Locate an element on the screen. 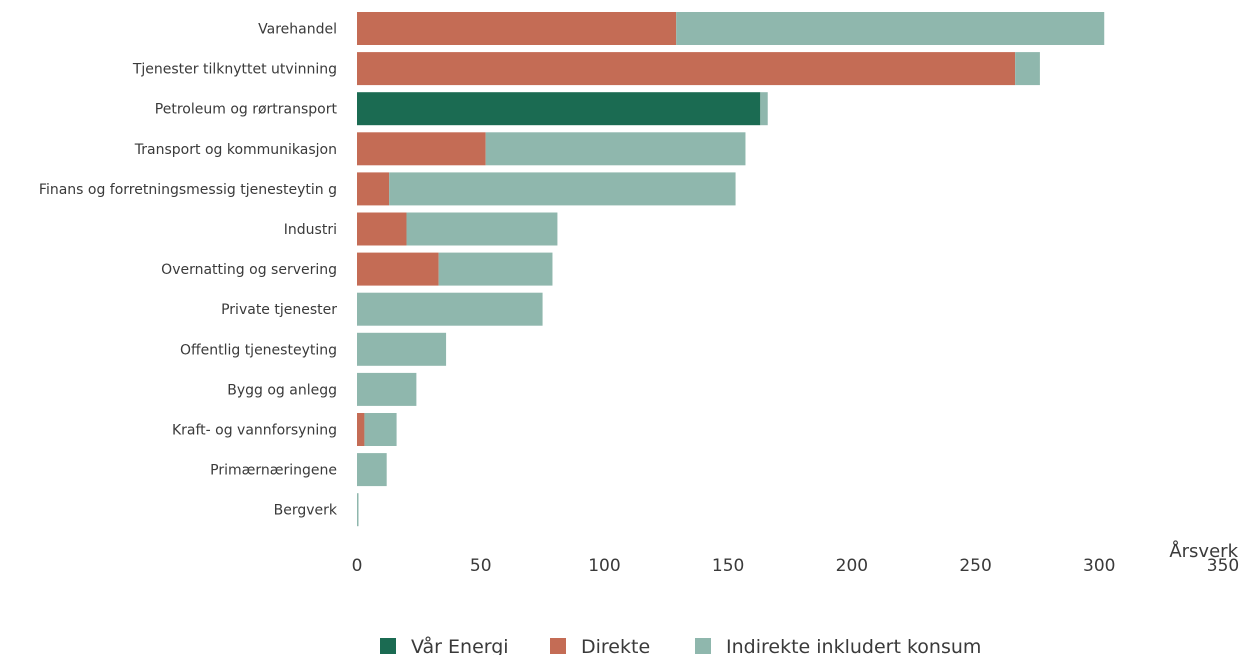 The height and width of the screenshot is (655, 1243). category-label-petroleum-og-r-rtransport: Petroleum og rørtransport is located at coordinates (246, 110).